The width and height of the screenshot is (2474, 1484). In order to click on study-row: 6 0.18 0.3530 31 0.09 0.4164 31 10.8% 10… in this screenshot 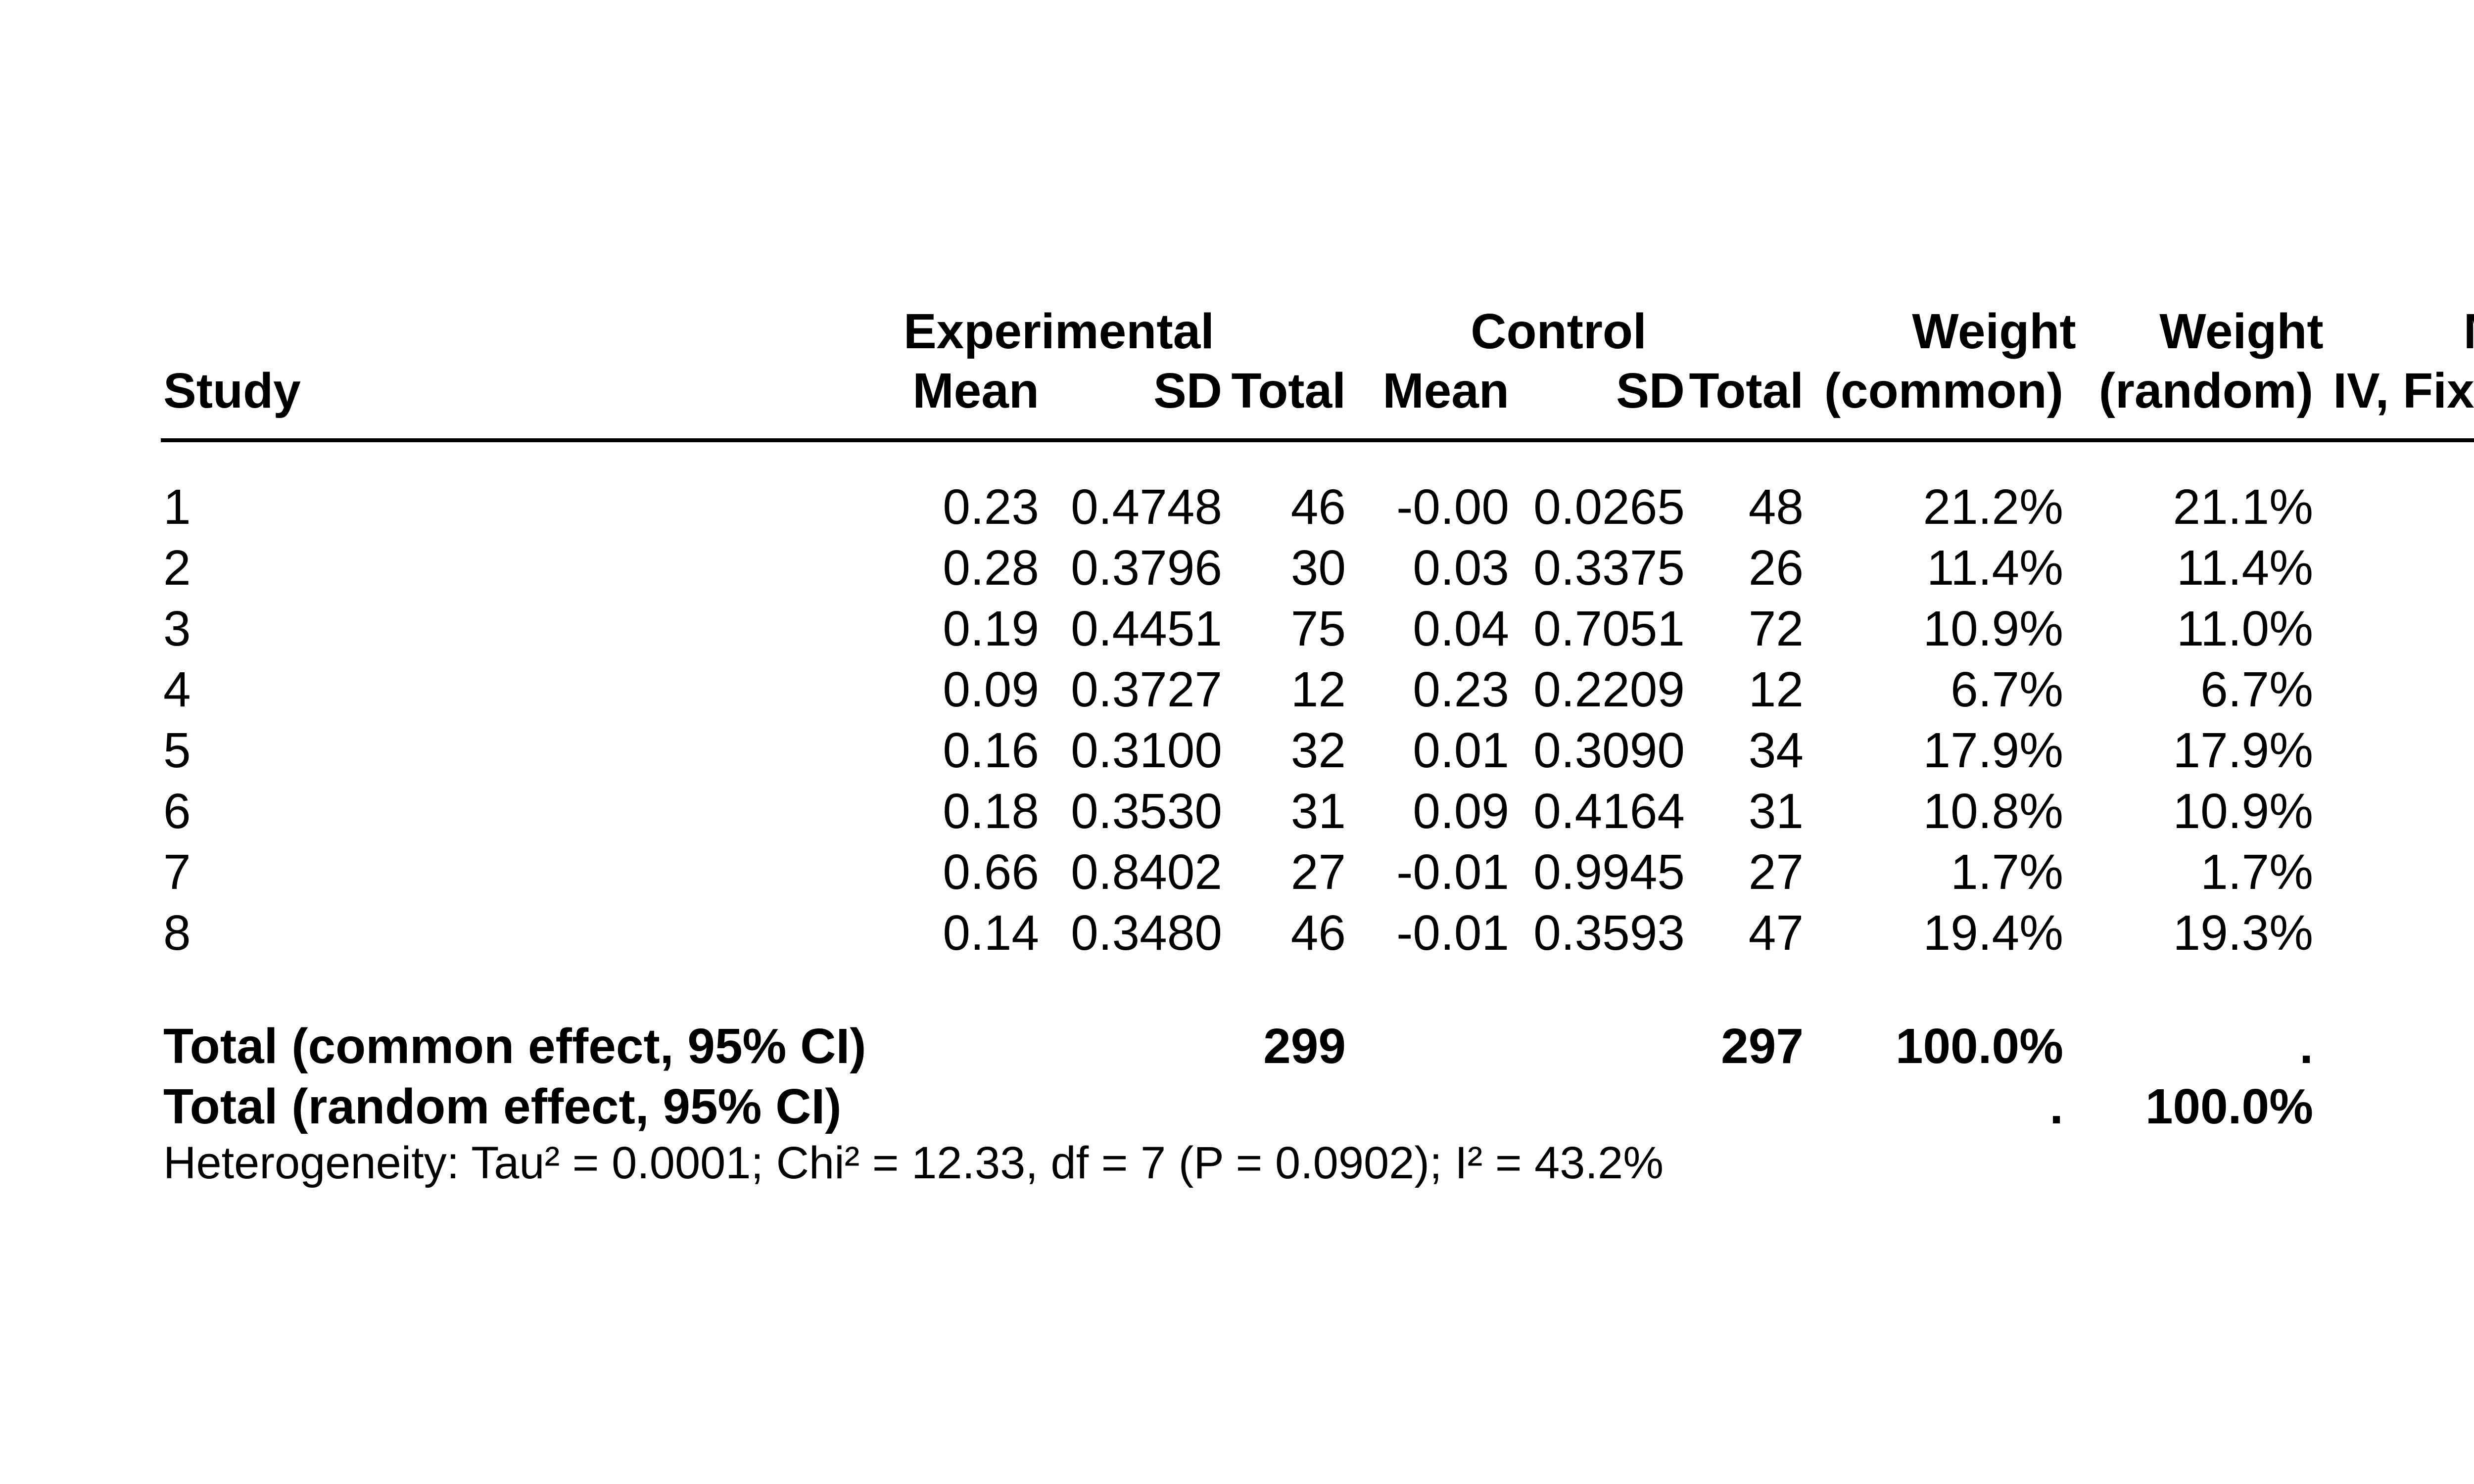, I will do `click(1237, 811)`.